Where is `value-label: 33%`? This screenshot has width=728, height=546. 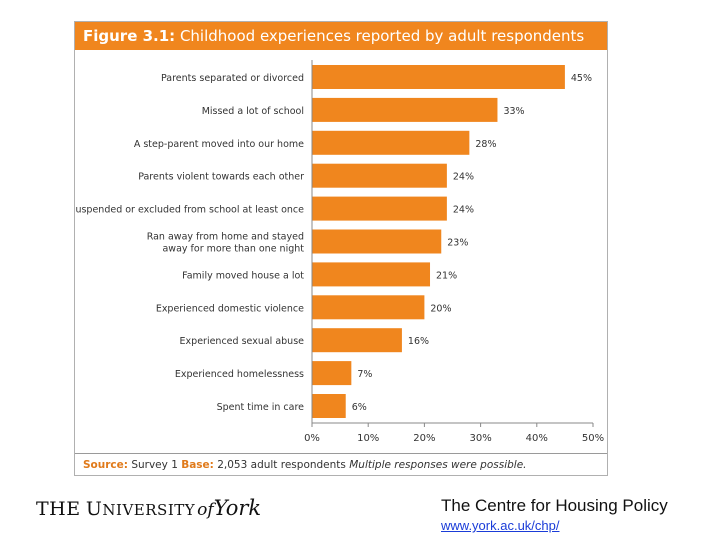
value-label: 33% is located at coordinates (513, 111).